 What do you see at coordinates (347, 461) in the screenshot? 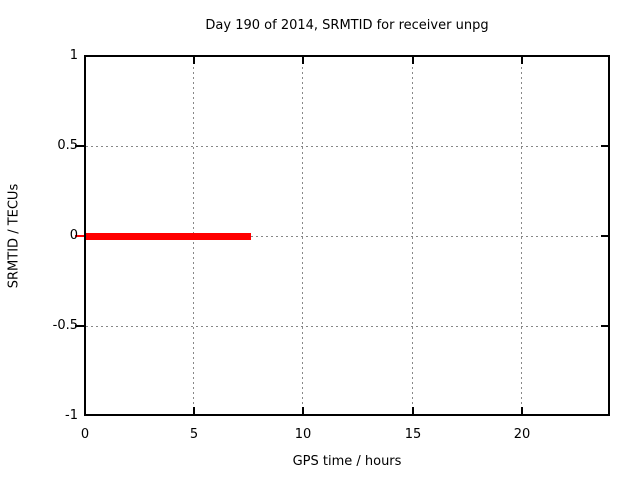
I see `x-axis-label: GPS time / hours` at bounding box center [347, 461].